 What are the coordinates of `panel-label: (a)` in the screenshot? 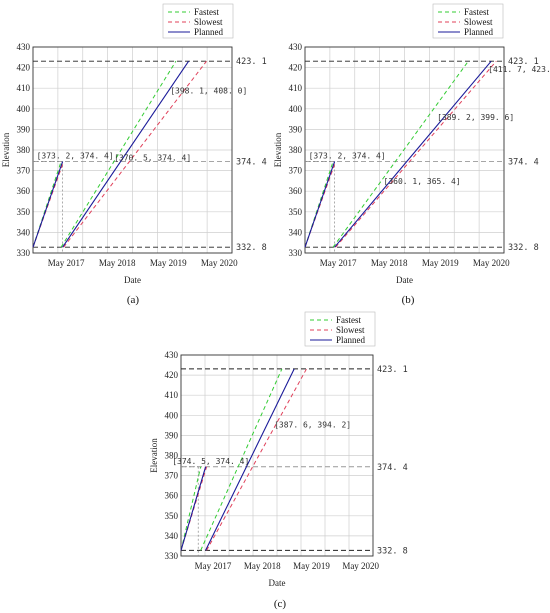 It's located at (133, 300).